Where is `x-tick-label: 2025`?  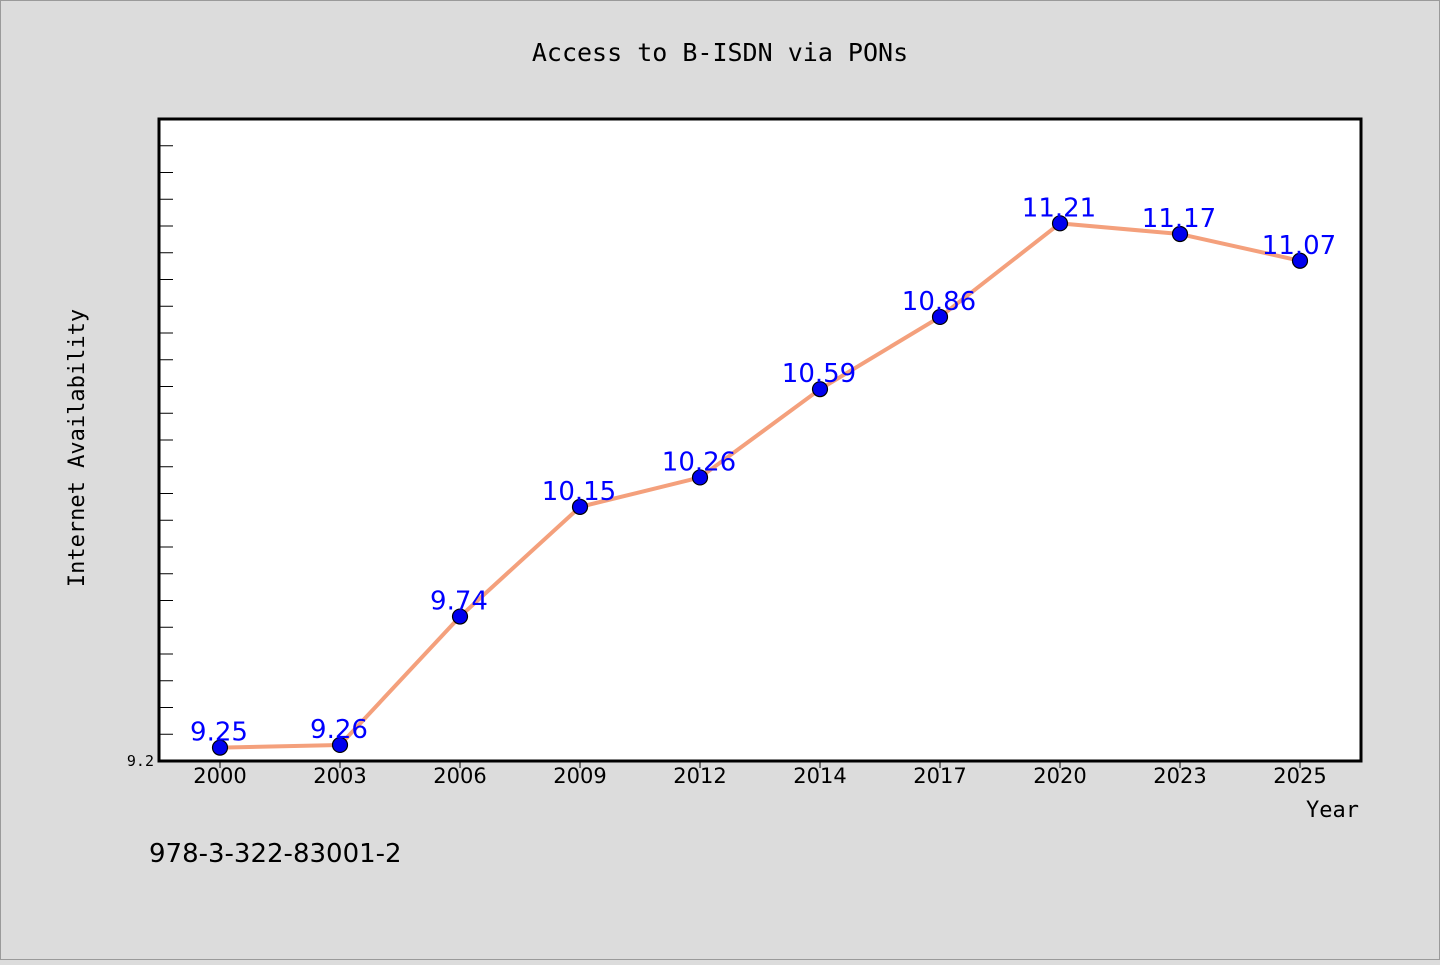 x-tick-label: 2025 is located at coordinates (1299, 776).